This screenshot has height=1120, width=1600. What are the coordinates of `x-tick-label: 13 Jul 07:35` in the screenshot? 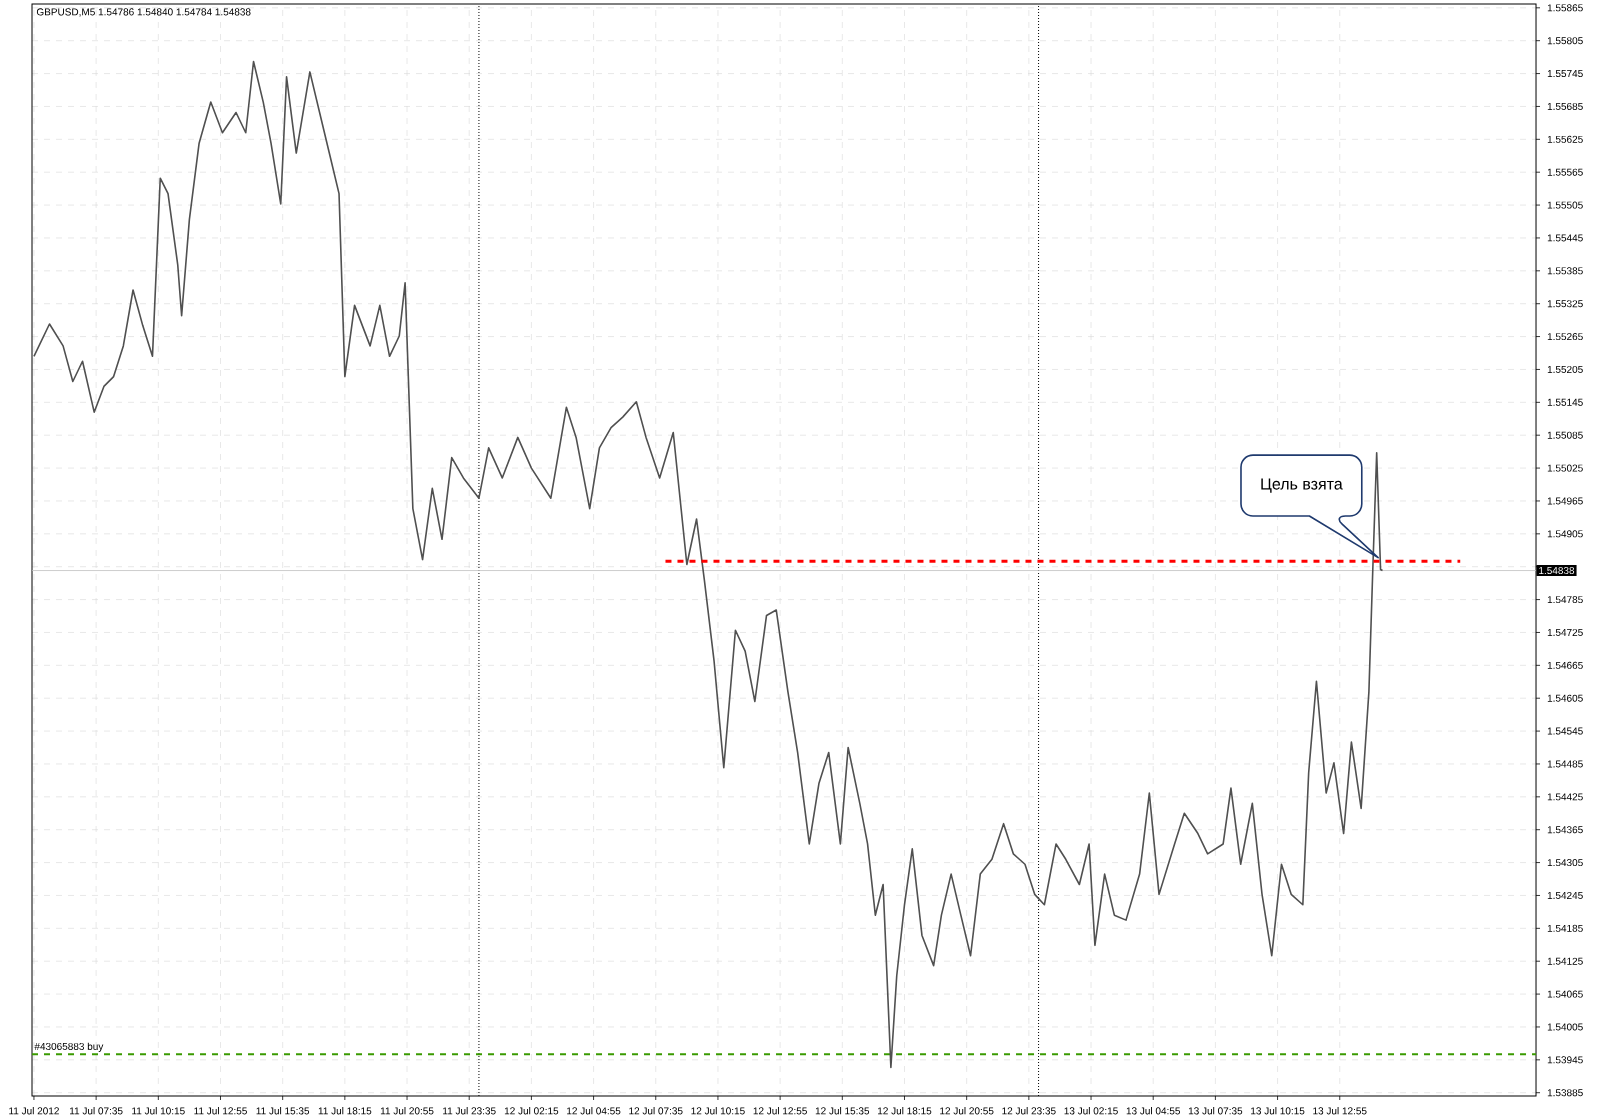 It's located at (1215, 1111).